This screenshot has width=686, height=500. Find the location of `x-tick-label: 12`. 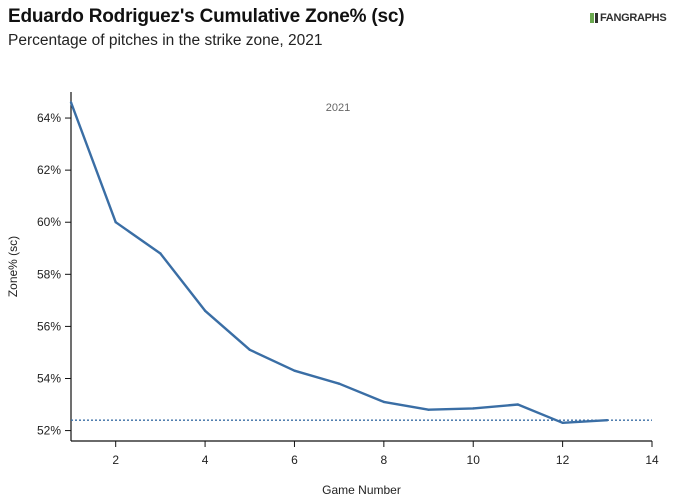

x-tick-label: 12 is located at coordinates (563, 460).